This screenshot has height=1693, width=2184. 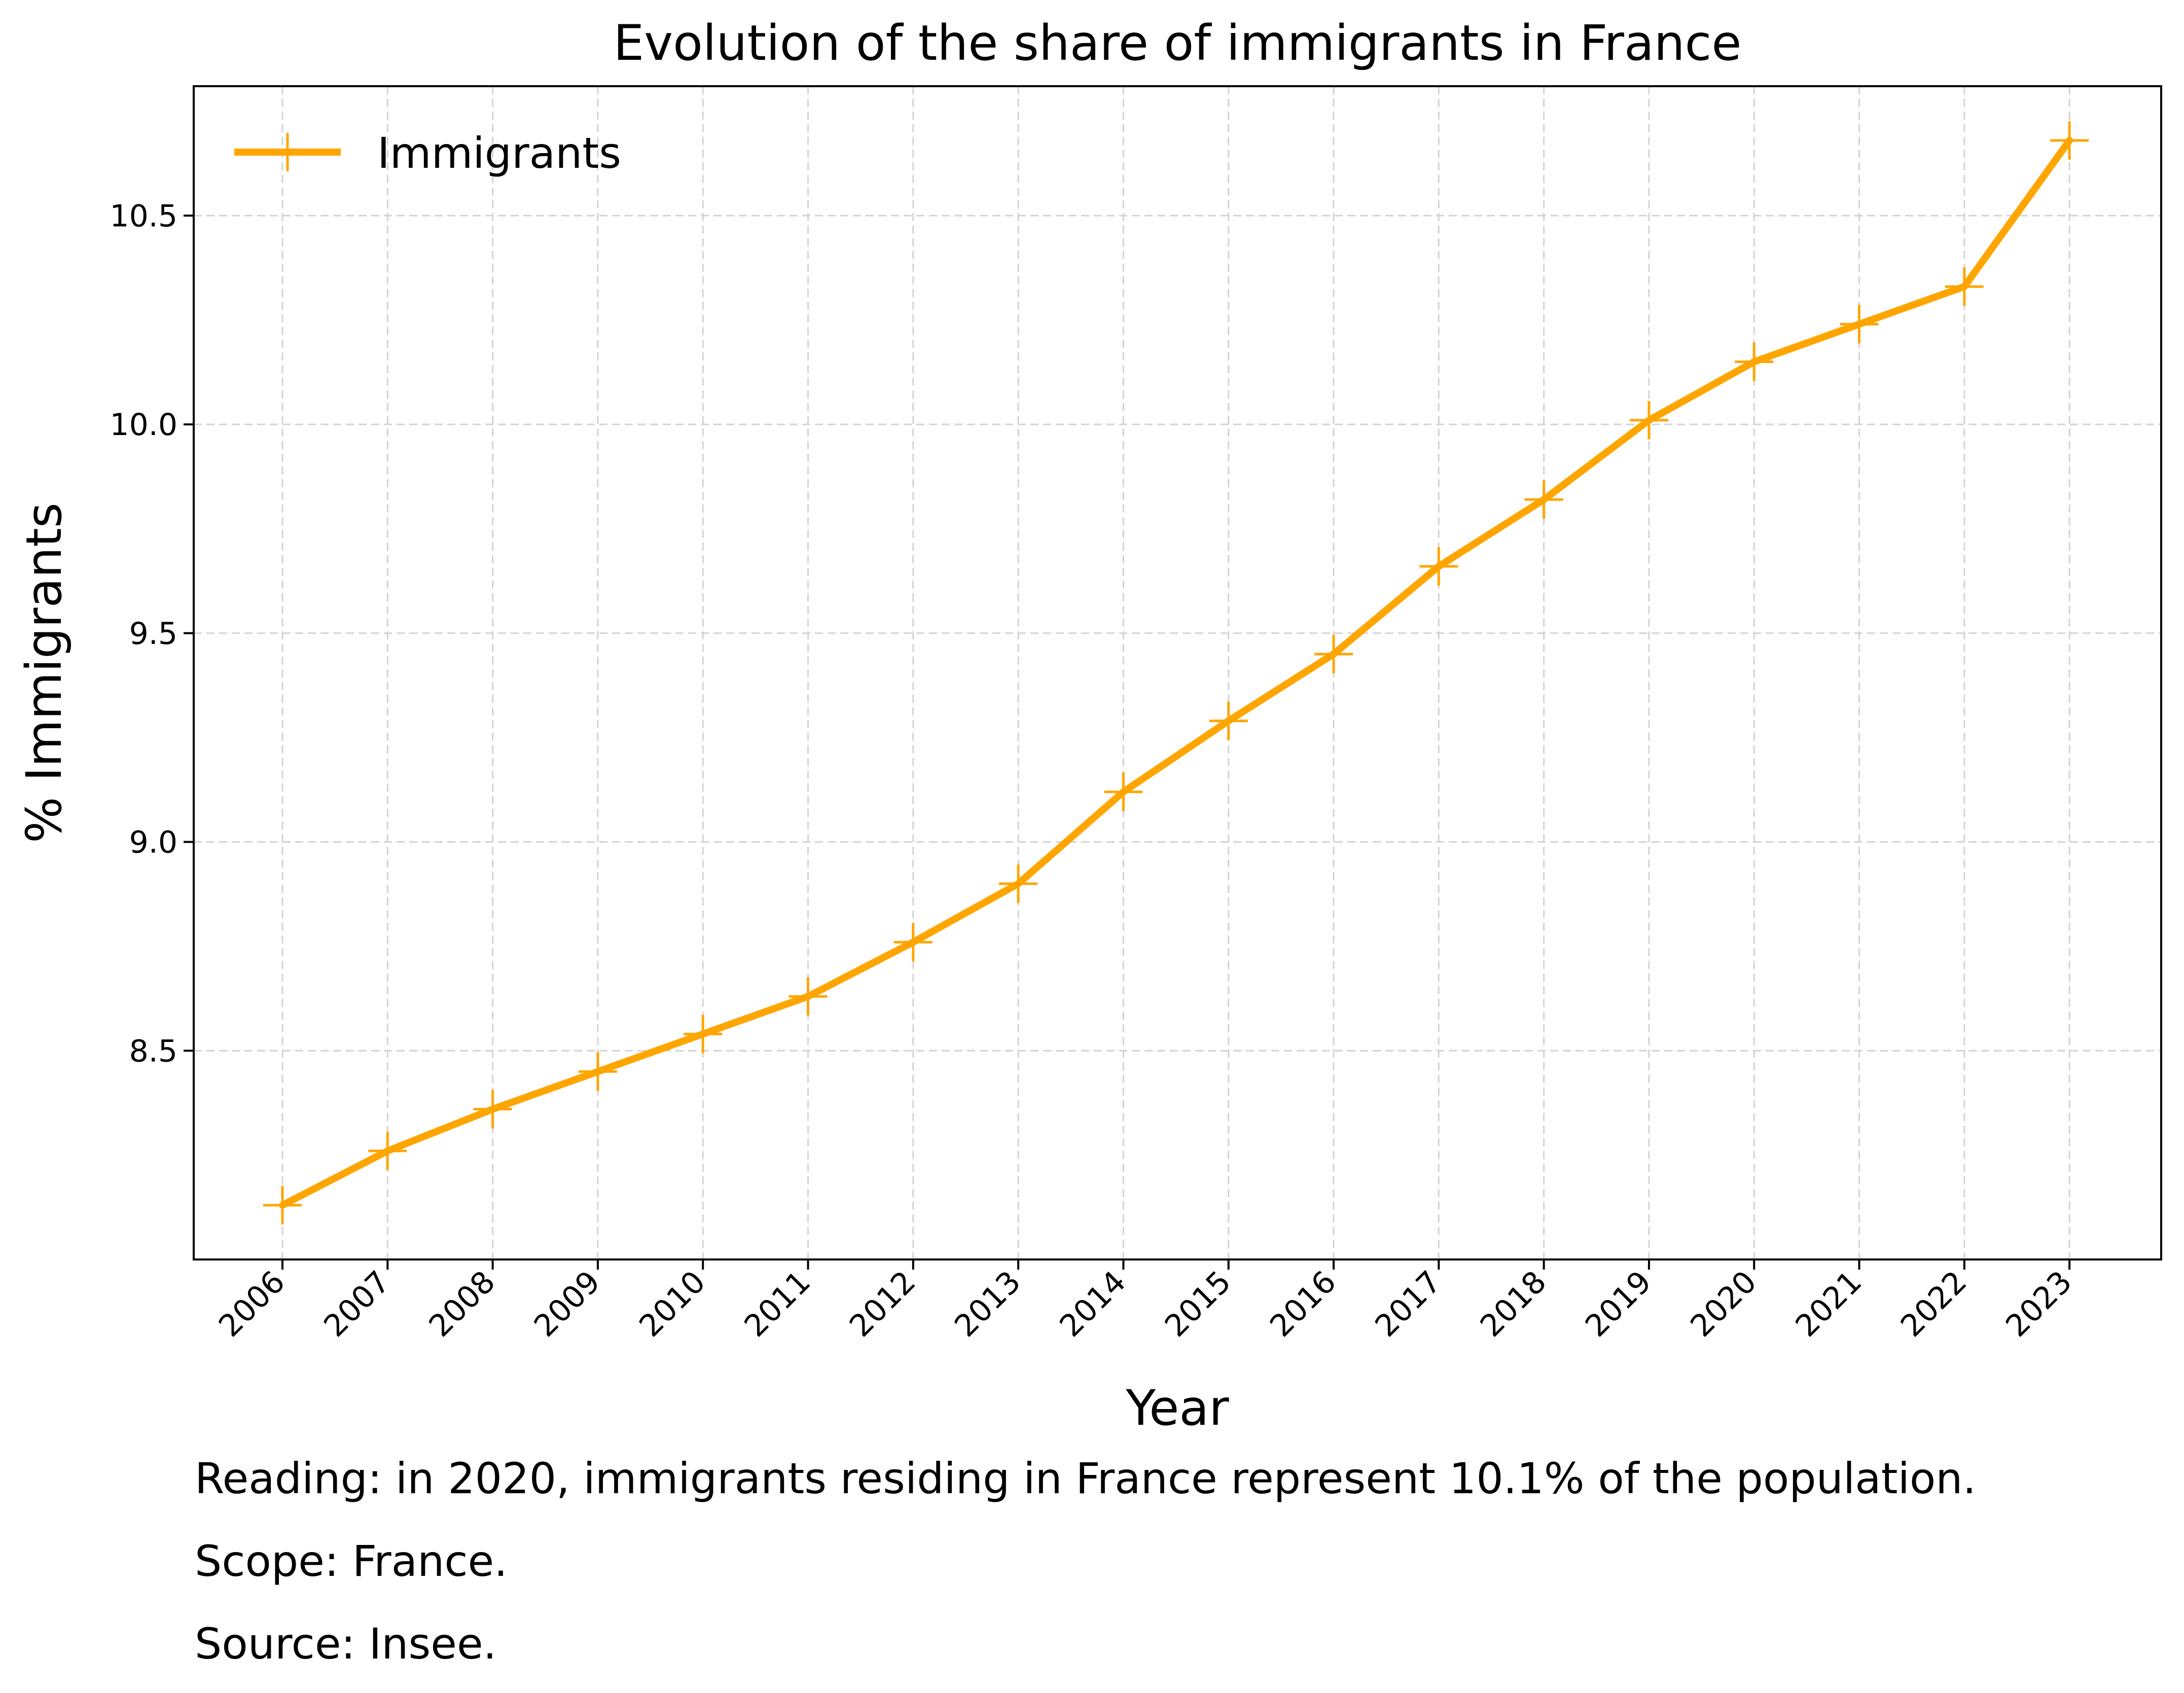 I want to click on x-tick-label: 2008, so click(x=462, y=1304).